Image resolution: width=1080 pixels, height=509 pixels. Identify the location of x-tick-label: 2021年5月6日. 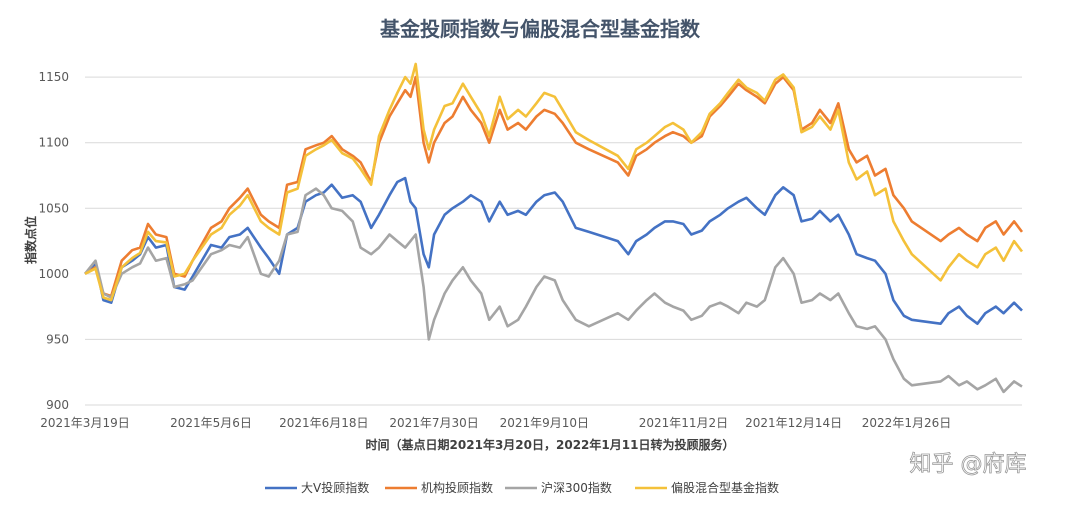
(211, 423).